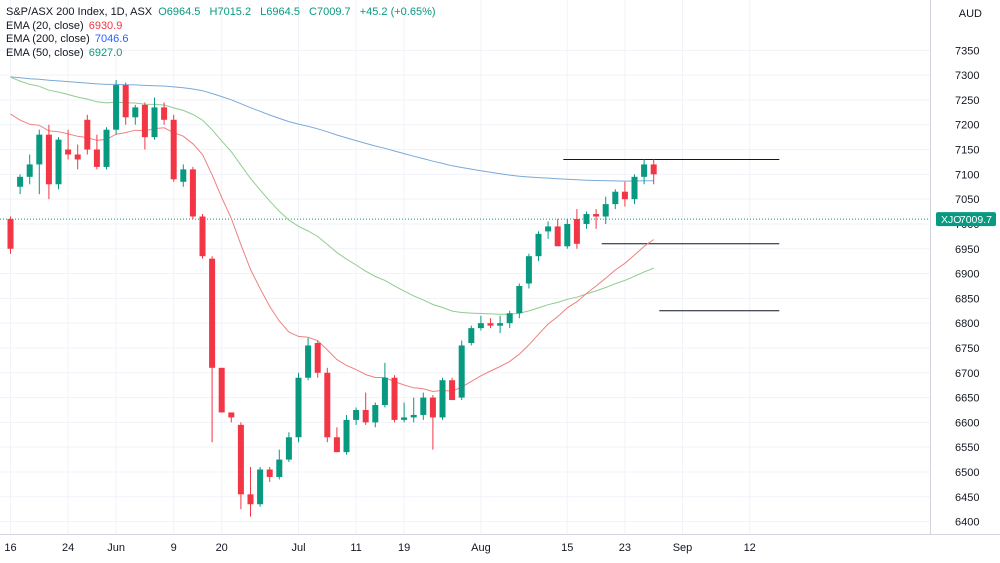 This screenshot has height=563, width=1000. What do you see at coordinates (967, 399) in the screenshot?
I see `y-tick-label: 6650` at bounding box center [967, 399].